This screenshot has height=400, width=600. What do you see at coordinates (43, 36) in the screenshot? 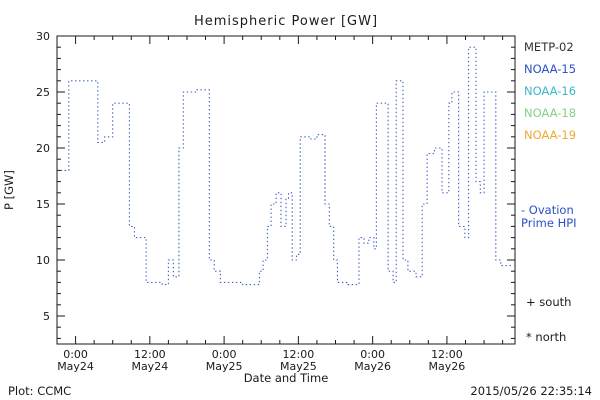
I see `svg-text: 30` at bounding box center [43, 36].